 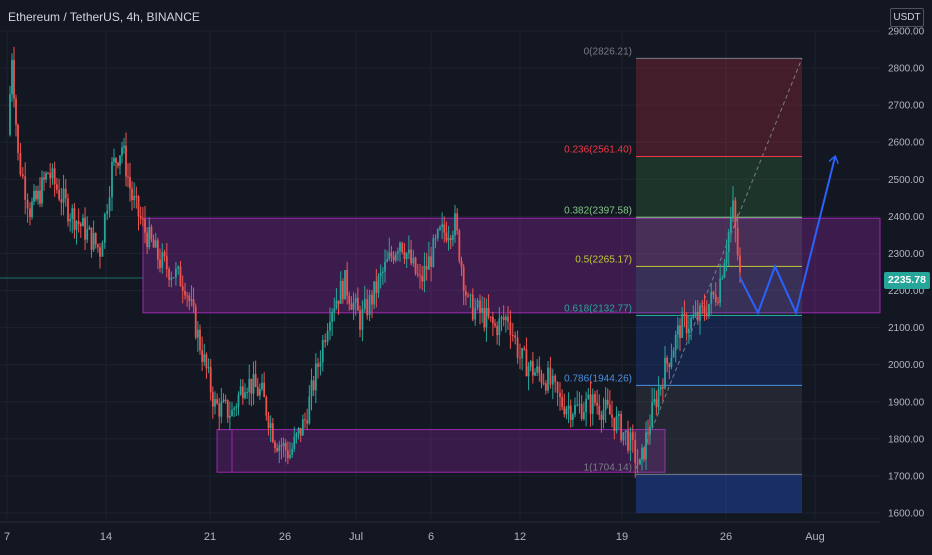 I want to click on currency-tag: USDT, so click(x=907, y=17).